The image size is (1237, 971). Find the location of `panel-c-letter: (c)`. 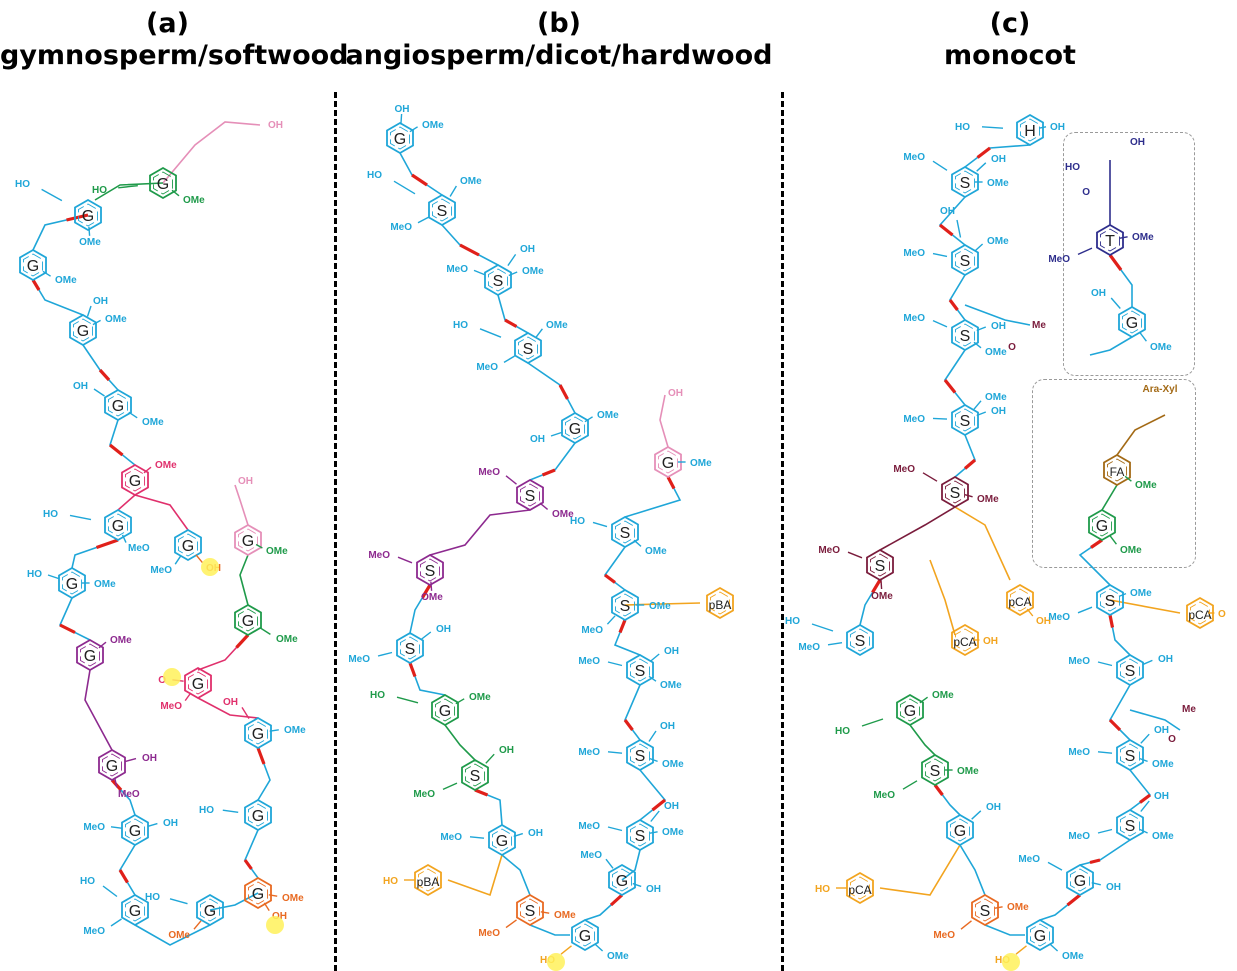

panel-c-letter: (c) is located at coordinates (1010, 23).